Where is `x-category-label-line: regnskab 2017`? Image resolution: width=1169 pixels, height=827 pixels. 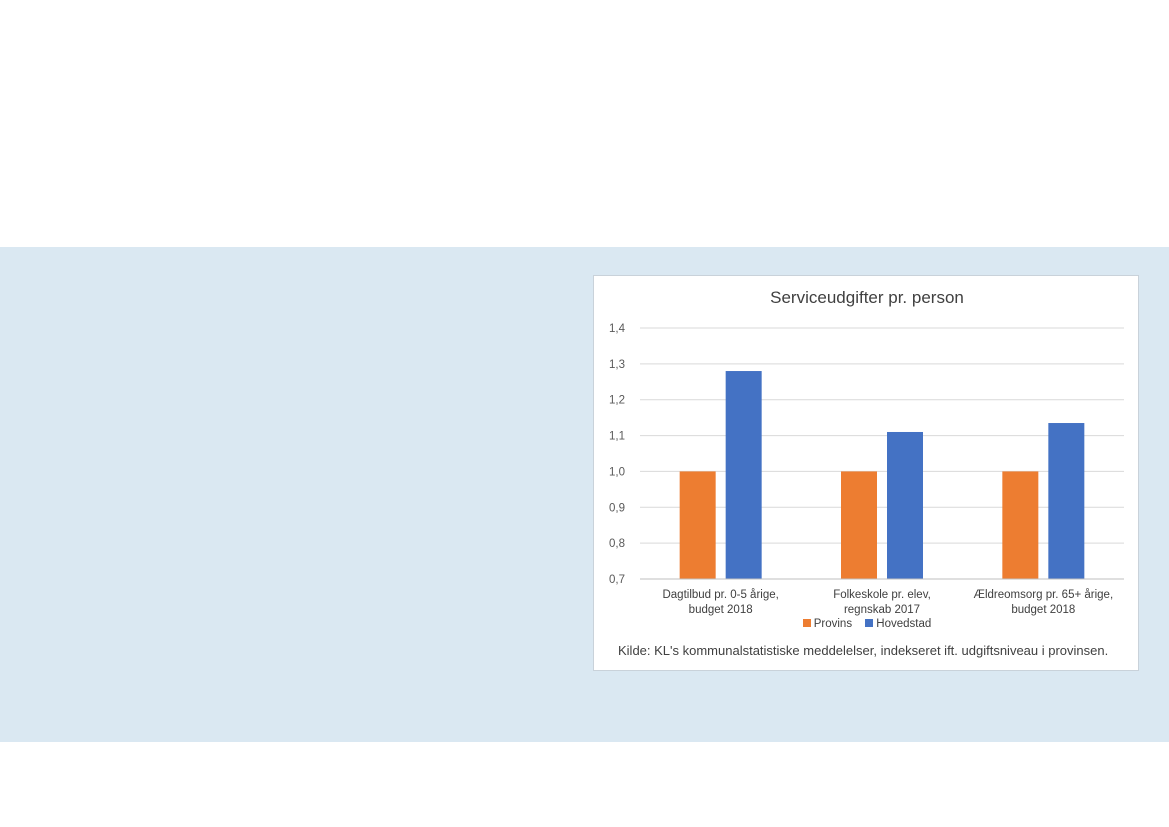 x-category-label-line: regnskab 2017 is located at coordinates (882, 610).